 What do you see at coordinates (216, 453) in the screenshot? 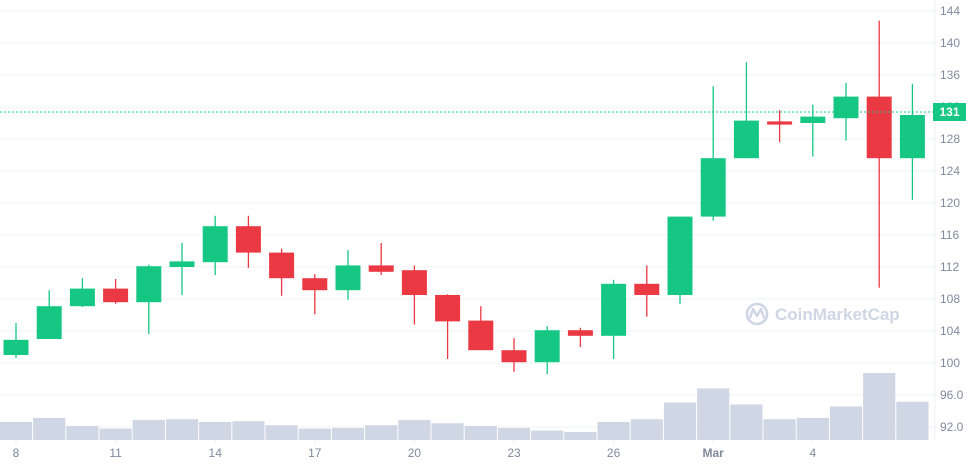
I see `x-tick-label: 14` at bounding box center [216, 453].